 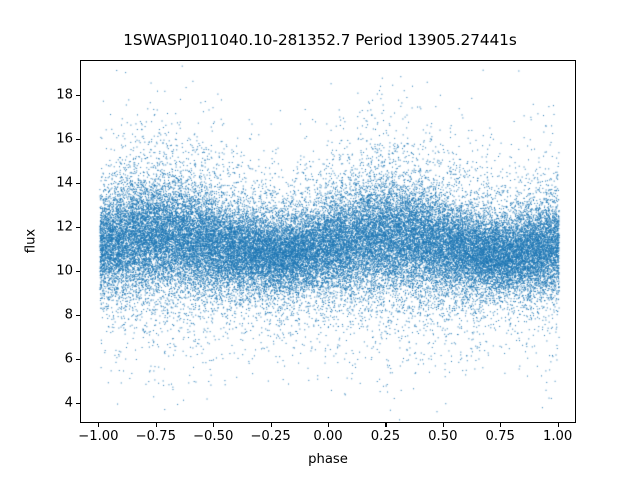 What do you see at coordinates (328, 459) in the screenshot?
I see `x-axis-label: phase` at bounding box center [328, 459].